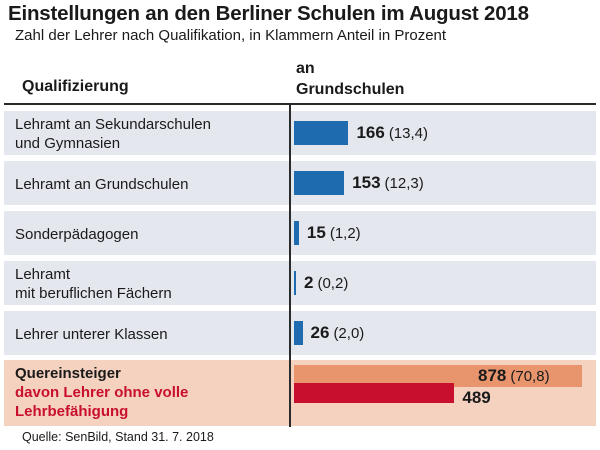 This screenshot has height=450, width=600. I want to click on value-label: 153 (12,3), so click(388, 183).